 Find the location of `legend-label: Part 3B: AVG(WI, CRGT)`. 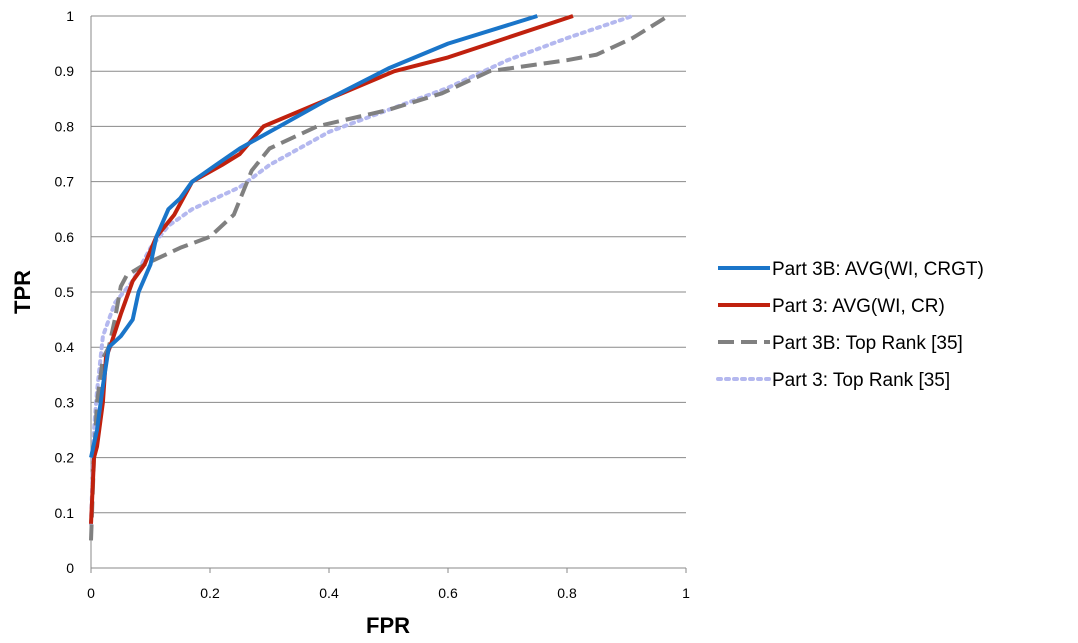

legend-label: Part 3B: AVG(WI, CRGT) is located at coordinates (878, 269).